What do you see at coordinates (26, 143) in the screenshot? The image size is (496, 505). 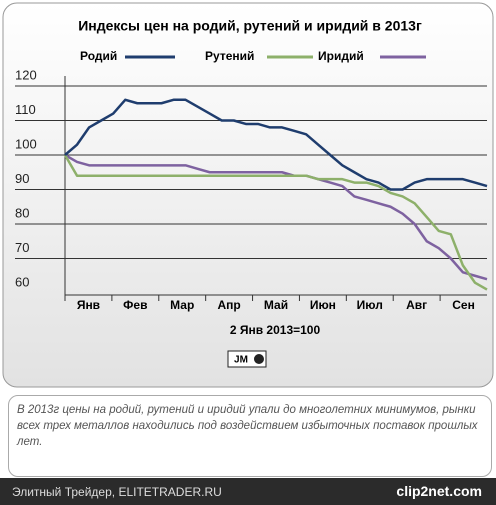 I see `y-tick-label: 100` at bounding box center [26, 143].